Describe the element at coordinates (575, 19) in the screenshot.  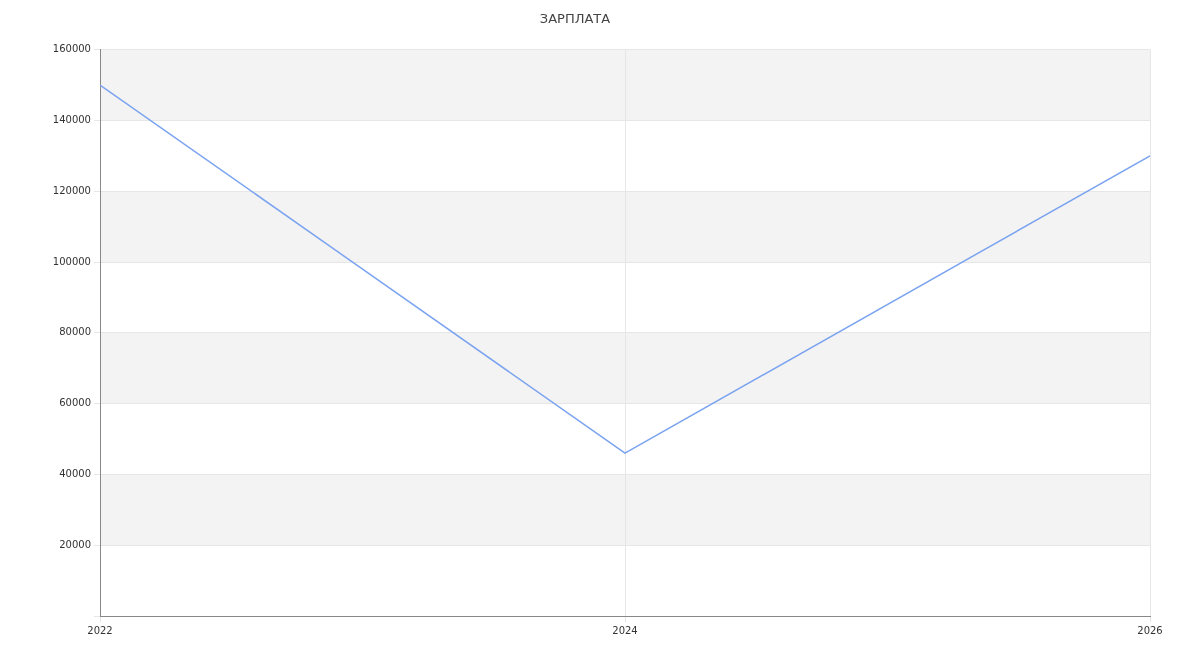
I see `chart-title: ЗАРПЛАТА` at that location.